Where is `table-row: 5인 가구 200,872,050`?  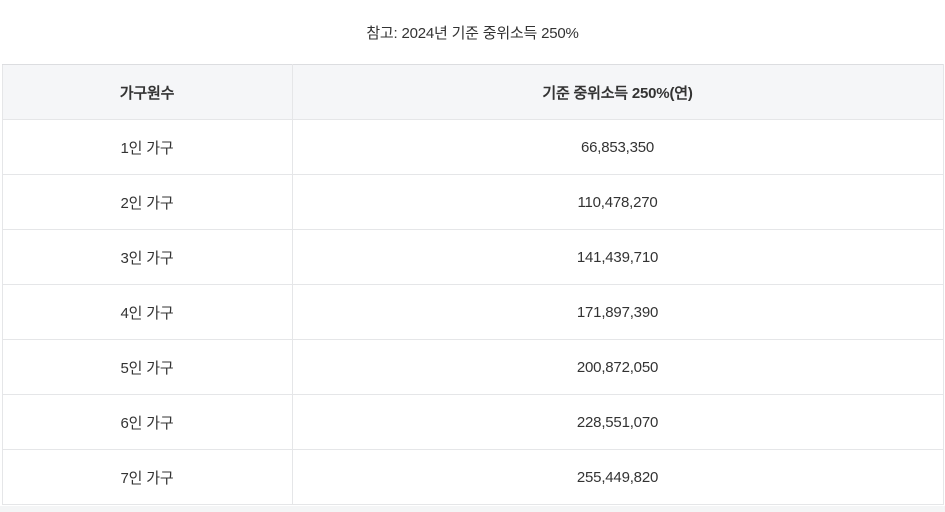
table-row: 5인 가구 200,872,050 is located at coordinates (472, 367).